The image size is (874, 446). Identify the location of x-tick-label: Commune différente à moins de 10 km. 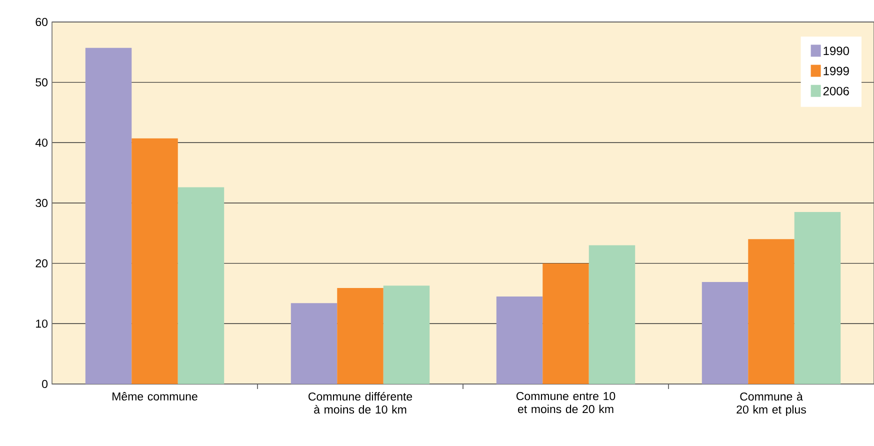
(360, 403).